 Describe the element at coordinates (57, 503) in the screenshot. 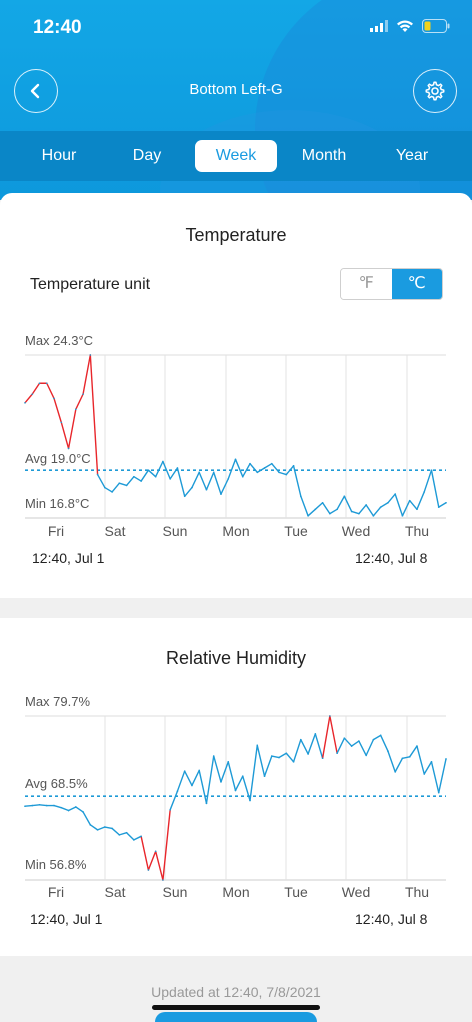

I see `temperature-min-label: Min 16.8°C` at that location.